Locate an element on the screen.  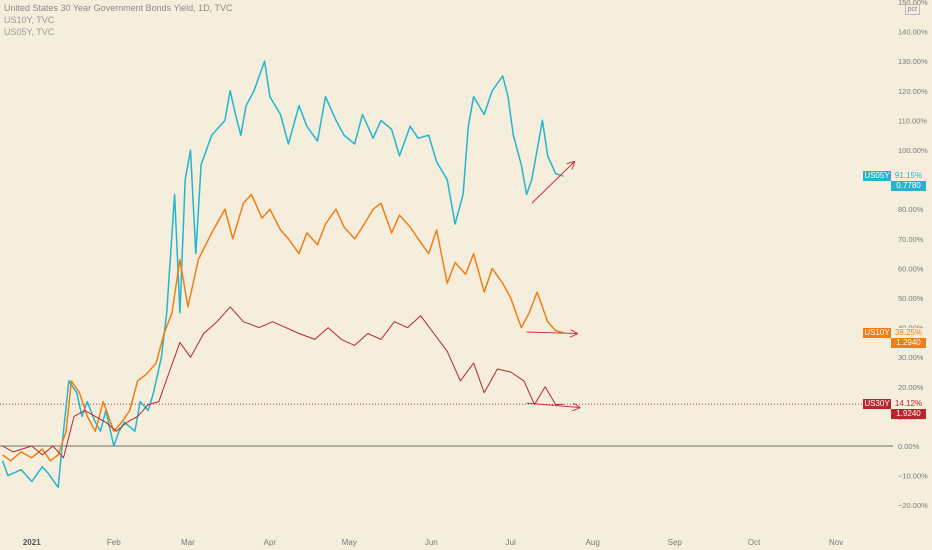
y-tick-label: 20.00% is located at coordinates (911, 387).